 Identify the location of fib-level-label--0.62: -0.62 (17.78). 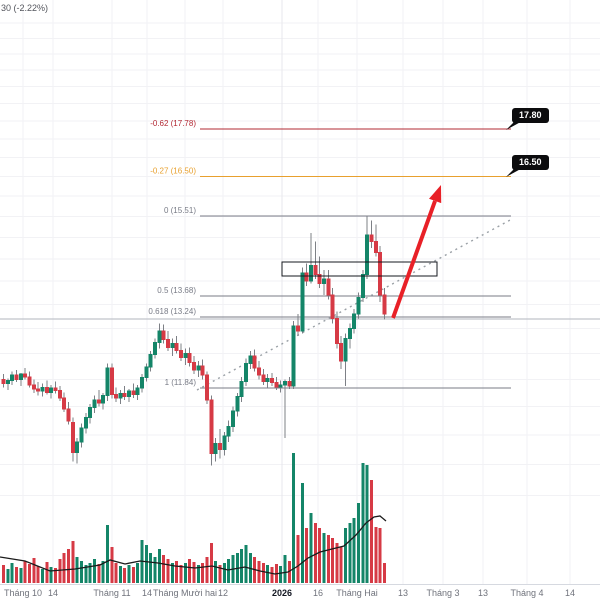
(173, 123).